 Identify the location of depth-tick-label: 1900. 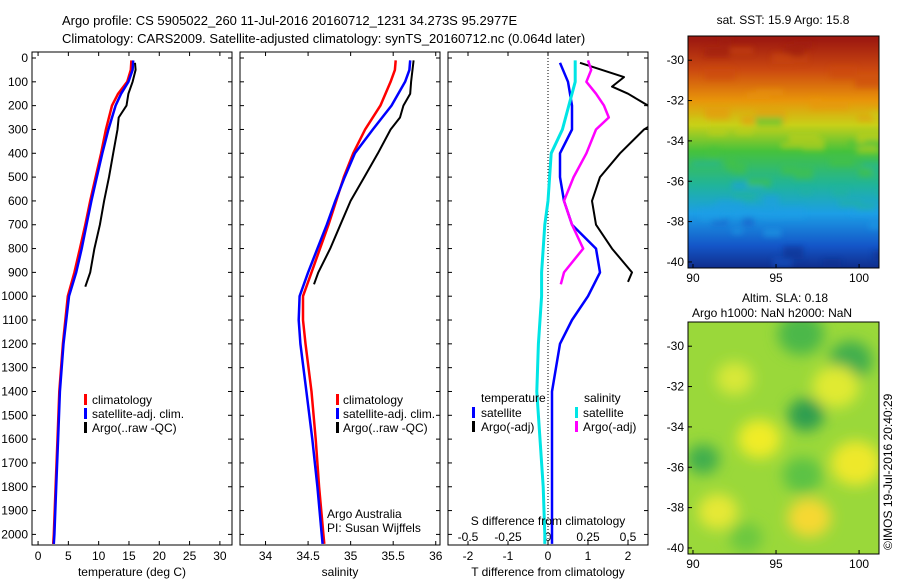
(14, 511).